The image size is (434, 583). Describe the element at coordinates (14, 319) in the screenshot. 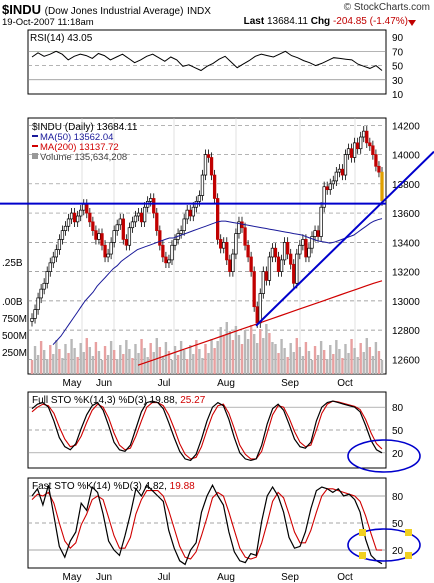

I see `volume-axis-label: 750M` at that location.